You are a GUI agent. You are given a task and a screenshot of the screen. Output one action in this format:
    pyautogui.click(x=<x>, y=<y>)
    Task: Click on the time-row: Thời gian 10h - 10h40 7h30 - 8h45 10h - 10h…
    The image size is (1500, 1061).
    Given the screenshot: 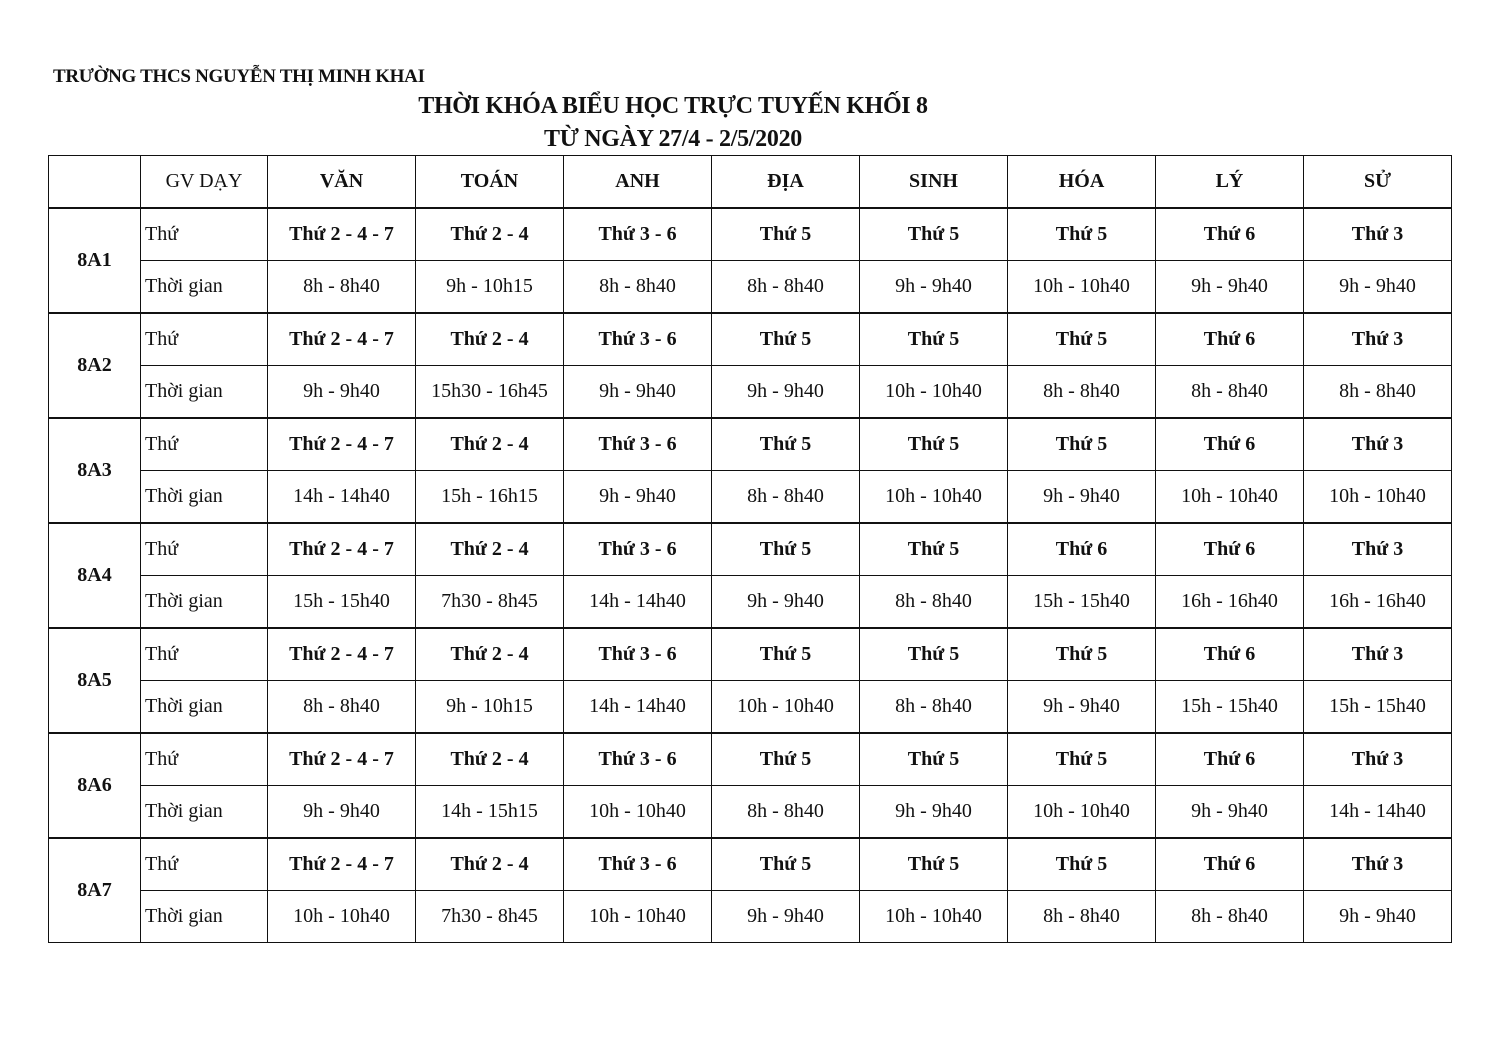 What is the action you would take?
    pyautogui.click(x=750, y=916)
    